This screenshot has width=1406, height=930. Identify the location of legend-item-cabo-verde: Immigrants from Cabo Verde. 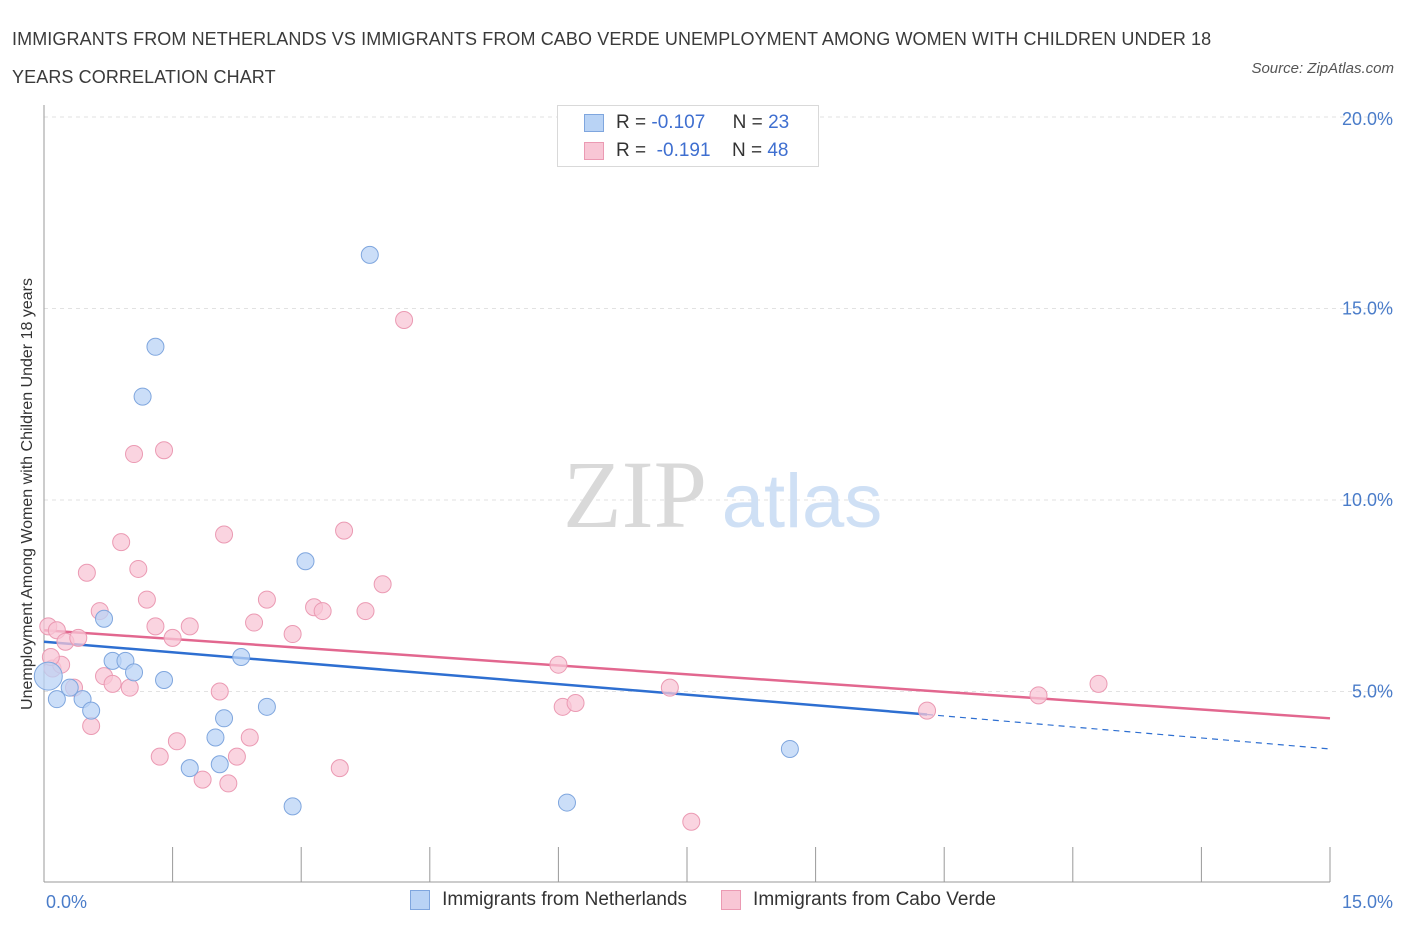
(858, 900).